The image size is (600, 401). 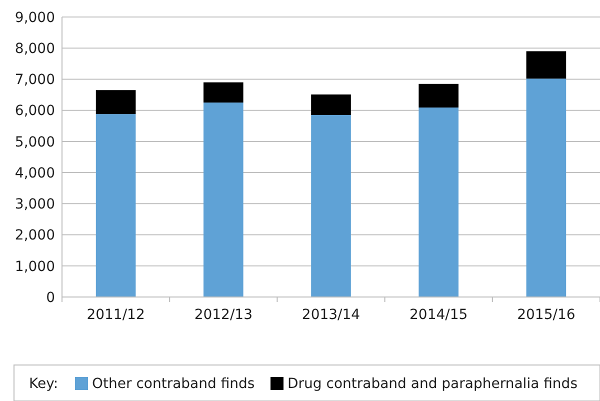 What do you see at coordinates (43, 384) in the screenshot?
I see `legend-title: Key:` at bounding box center [43, 384].